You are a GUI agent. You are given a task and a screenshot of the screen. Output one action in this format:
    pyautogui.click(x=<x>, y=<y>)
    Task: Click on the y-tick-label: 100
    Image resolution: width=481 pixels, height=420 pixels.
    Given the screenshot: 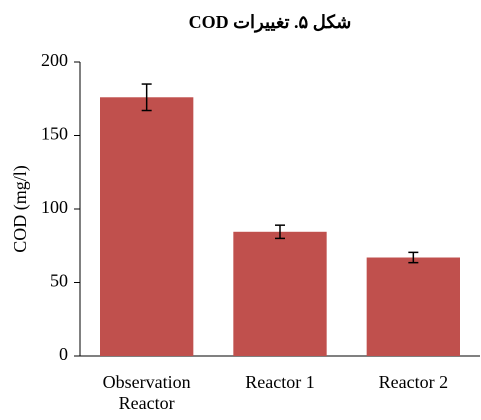 What is the action you would take?
    pyautogui.click(x=54, y=207)
    